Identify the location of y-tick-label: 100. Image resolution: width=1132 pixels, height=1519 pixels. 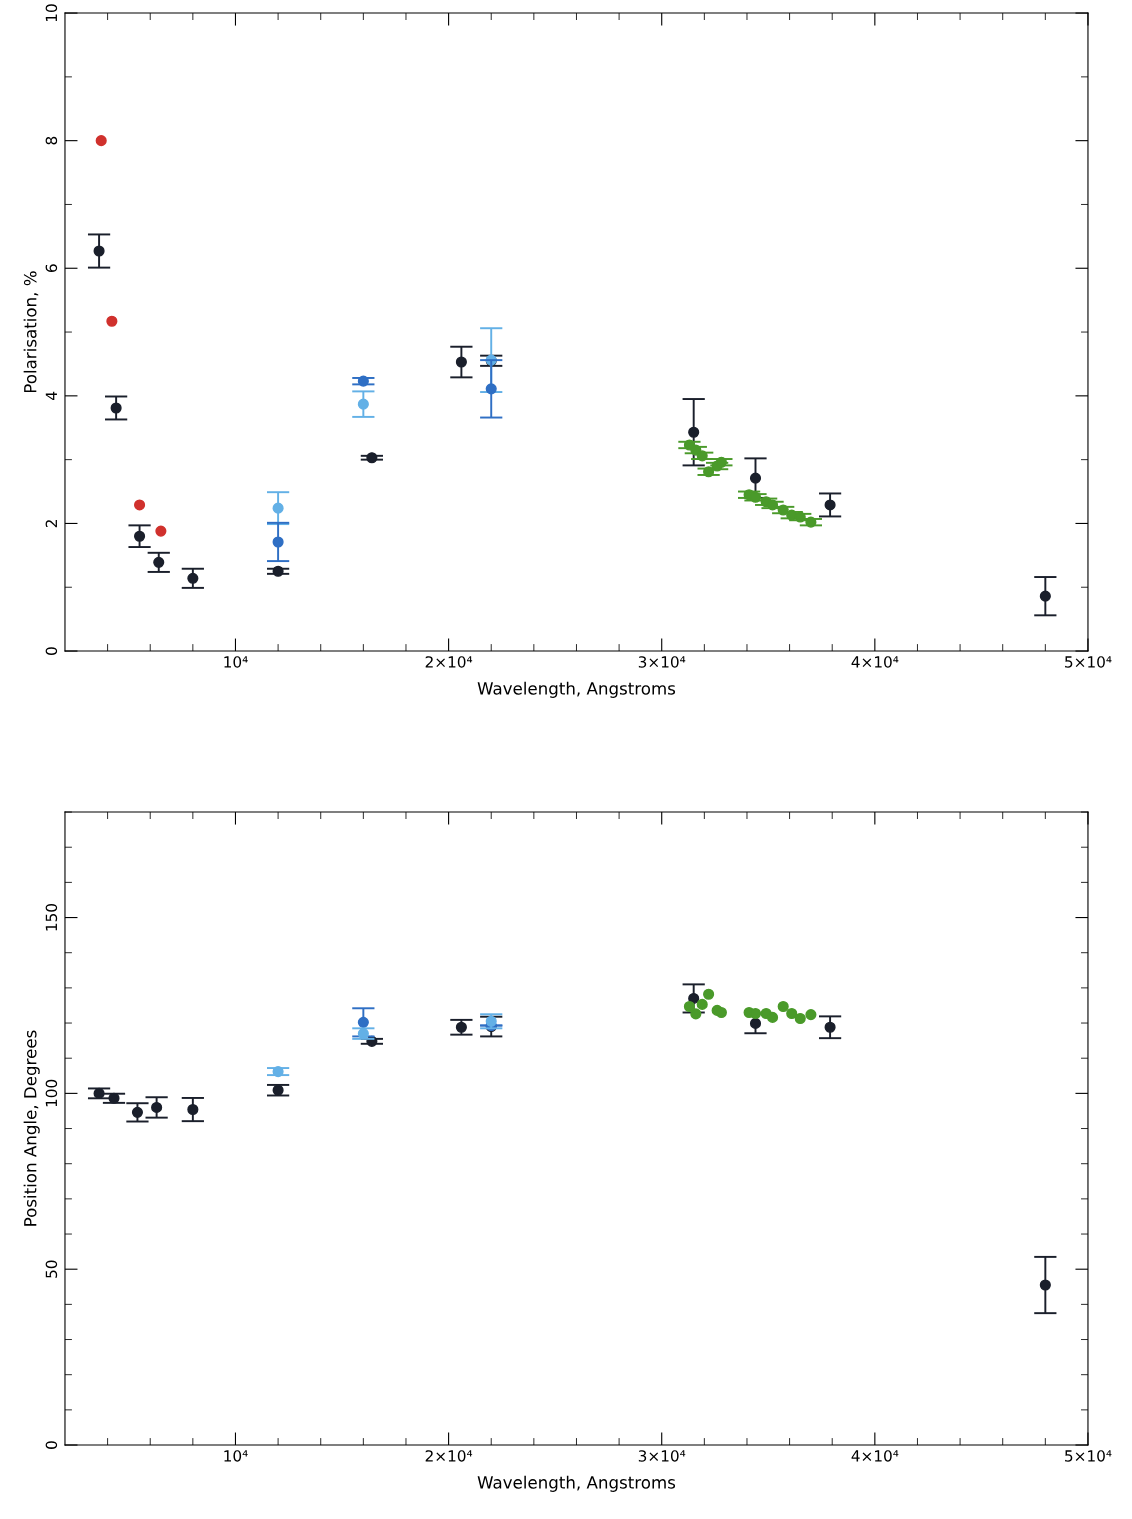
(51, 1093).